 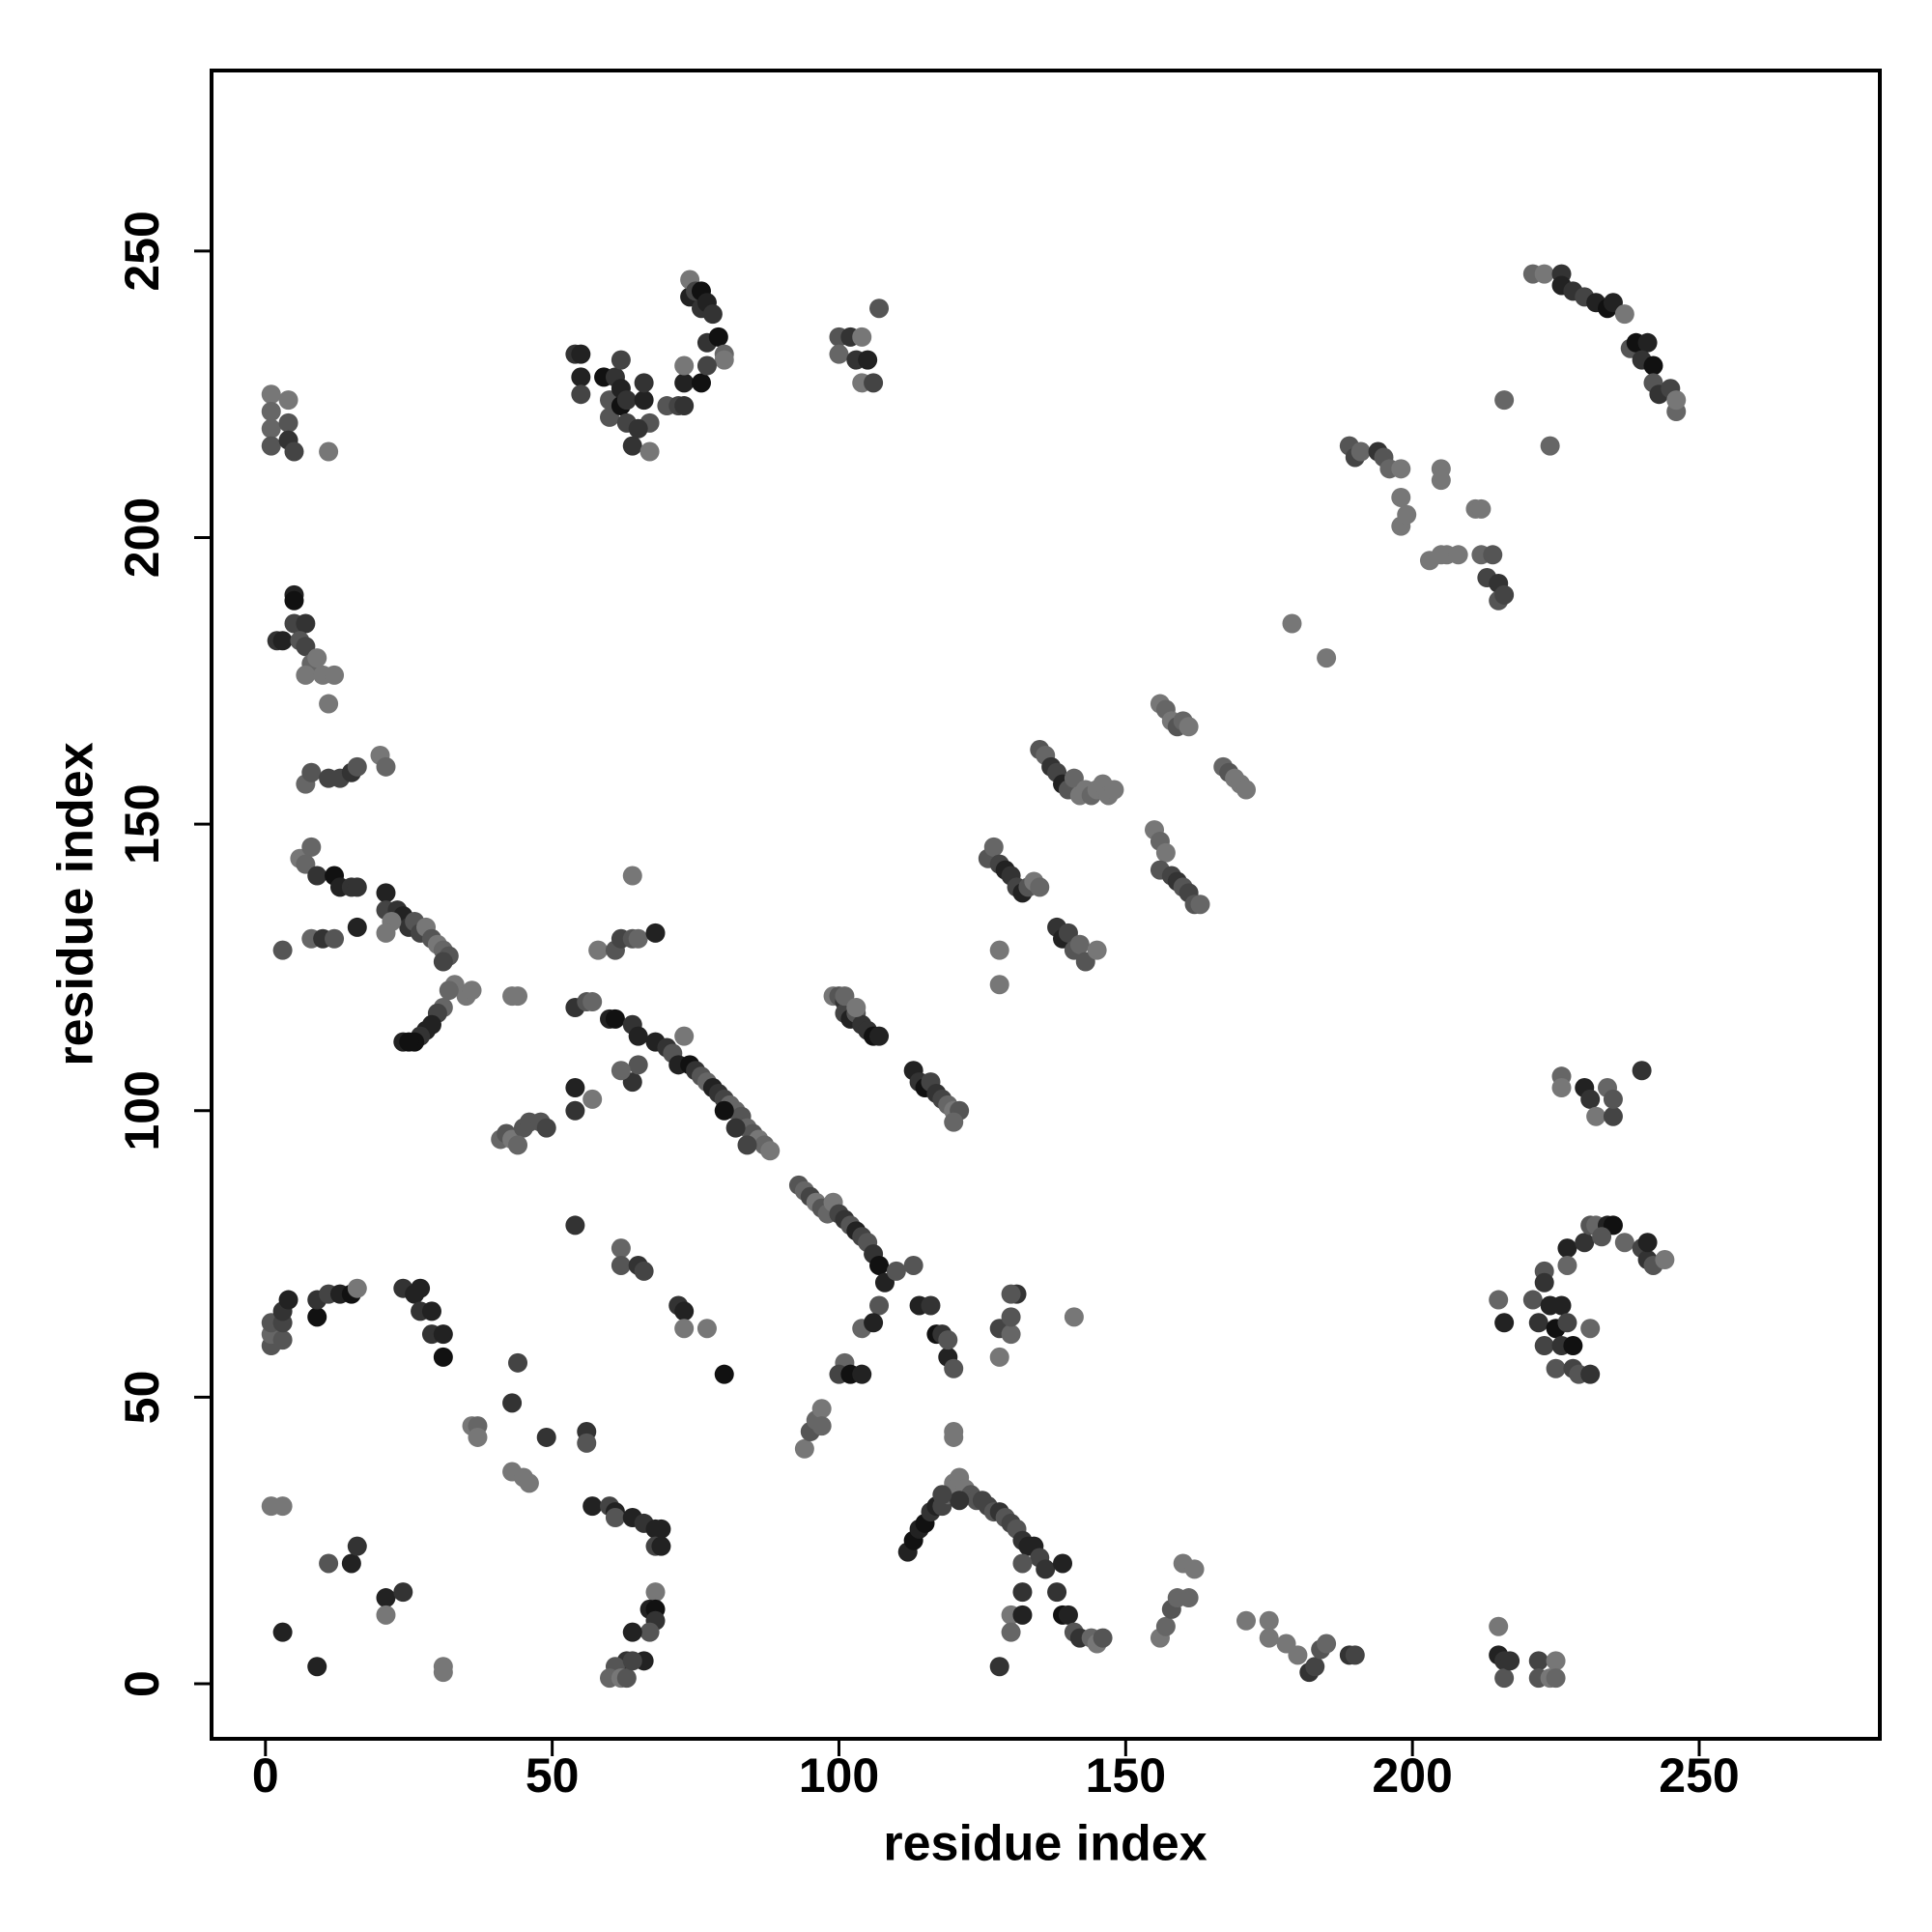 I want to click on y-tick-label: 0, so click(x=142, y=1683).